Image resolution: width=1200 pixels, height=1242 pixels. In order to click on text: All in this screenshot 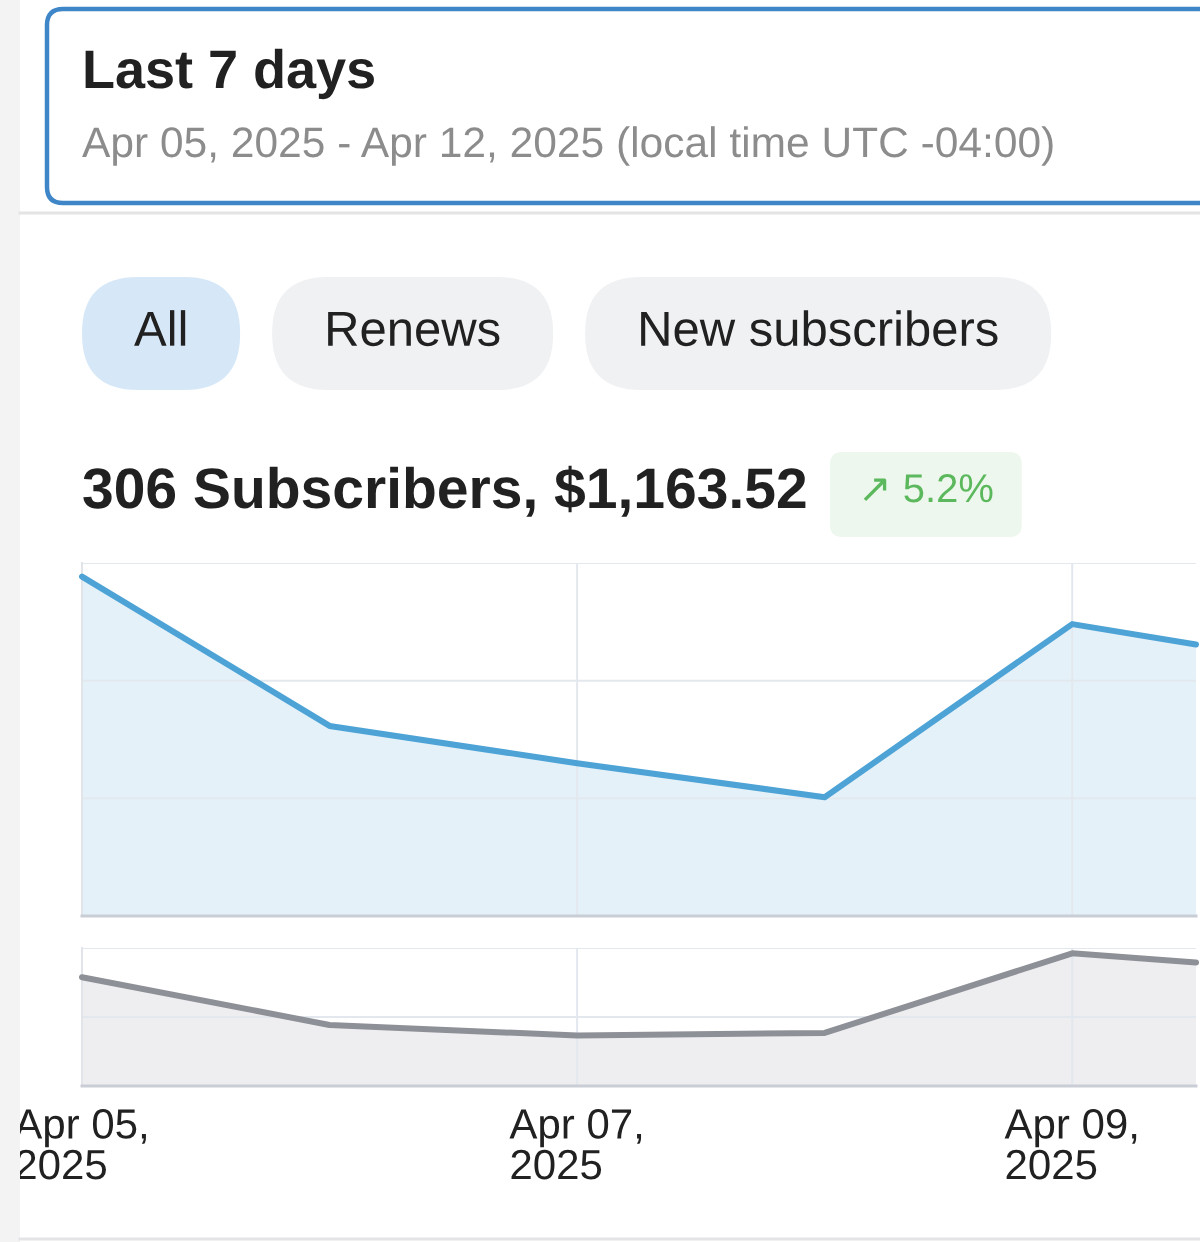, I will do `click(160, 328)`.